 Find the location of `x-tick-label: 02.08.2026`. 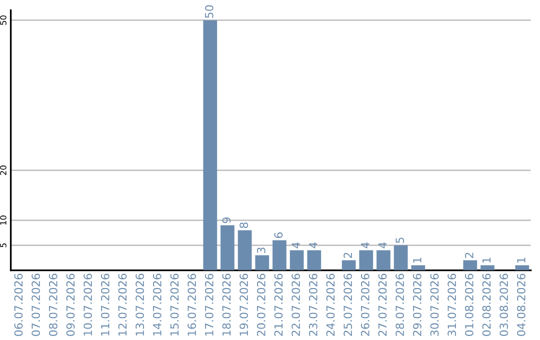

x-tick-label: 02.08.2026 is located at coordinates (486, 305).